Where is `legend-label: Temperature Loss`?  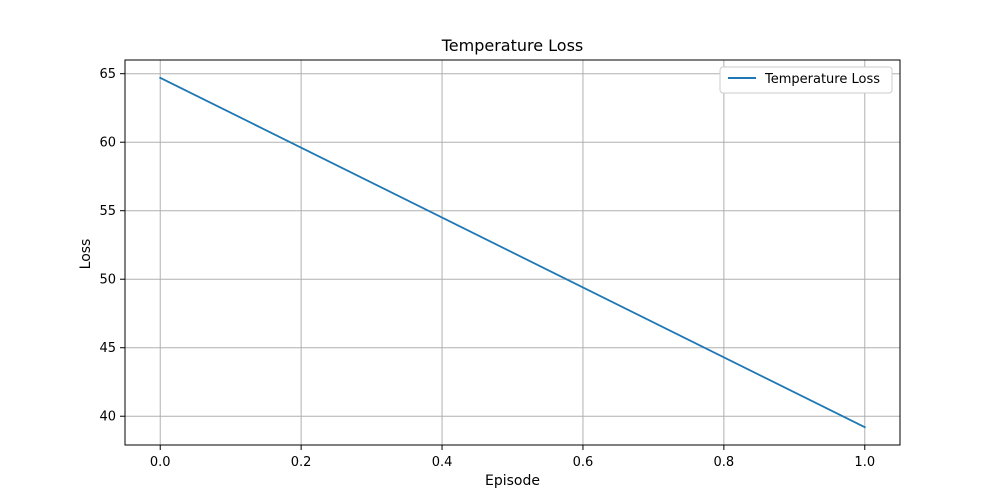 legend-label: Temperature Loss is located at coordinates (822, 79).